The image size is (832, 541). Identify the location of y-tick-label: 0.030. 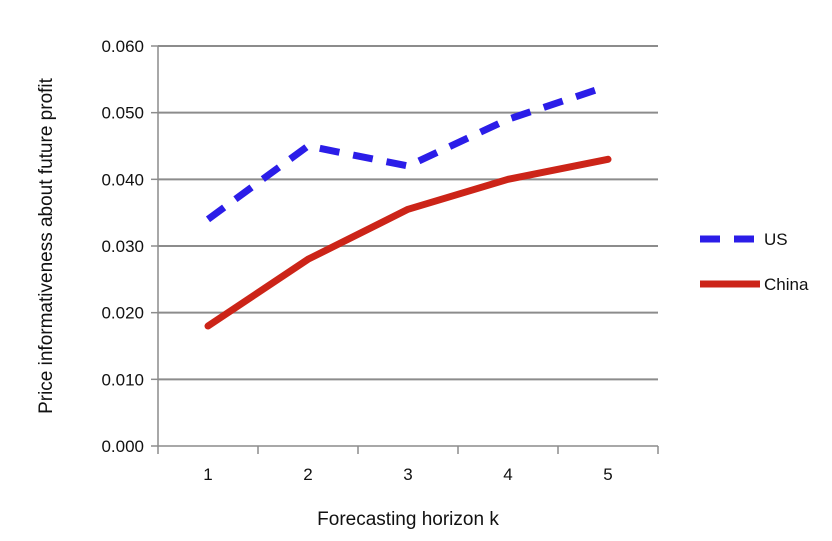
(122, 246).